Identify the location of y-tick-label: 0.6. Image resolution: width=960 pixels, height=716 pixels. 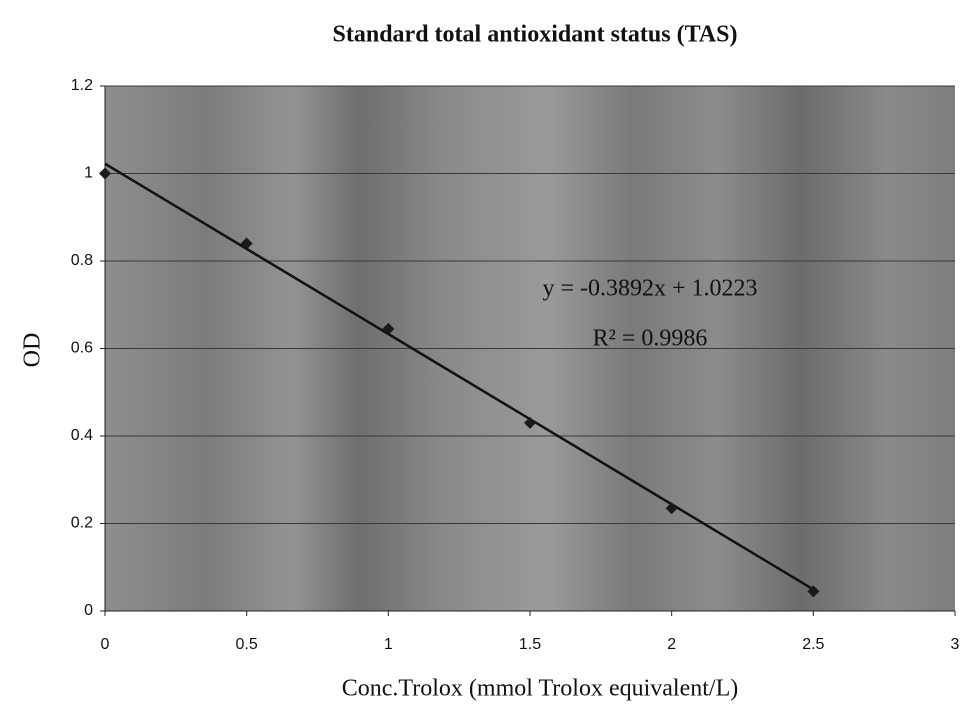
(82, 348).